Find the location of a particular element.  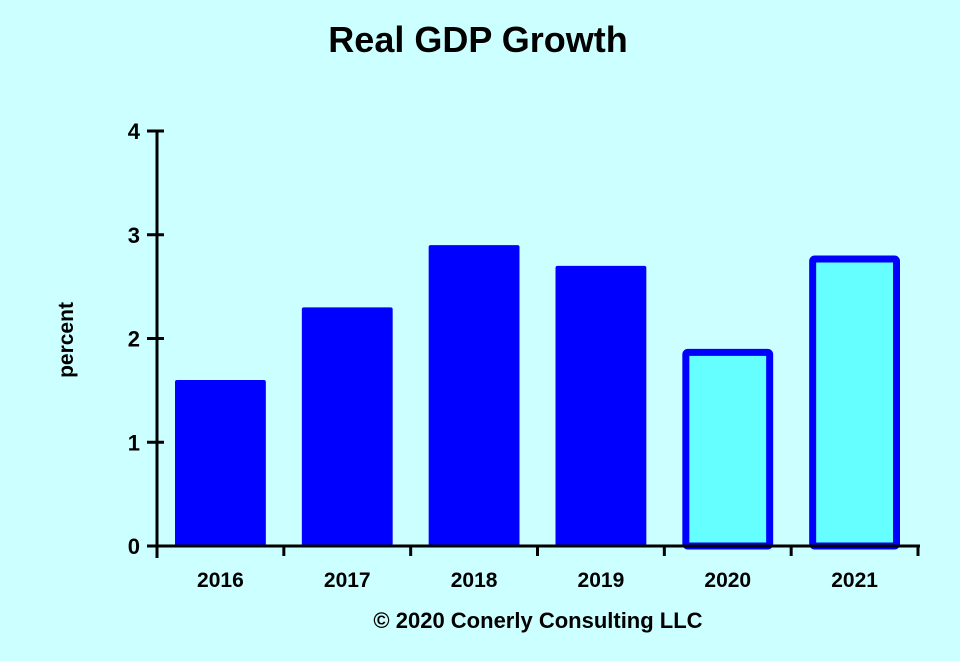

bar-2017 is located at coordinates (347, 426).